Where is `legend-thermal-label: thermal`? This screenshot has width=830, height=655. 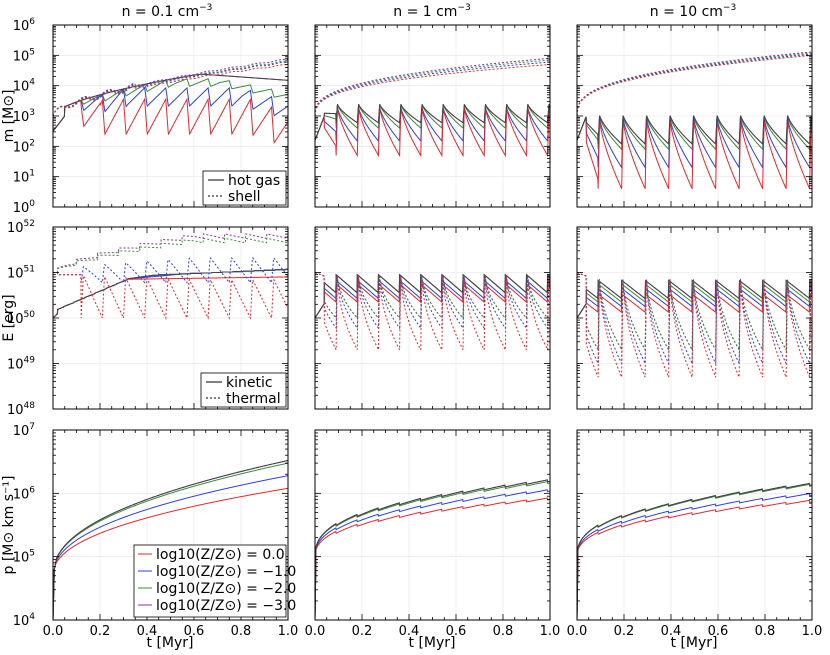
legend-thermal-label: thermal is located at coordinates (253, 399).